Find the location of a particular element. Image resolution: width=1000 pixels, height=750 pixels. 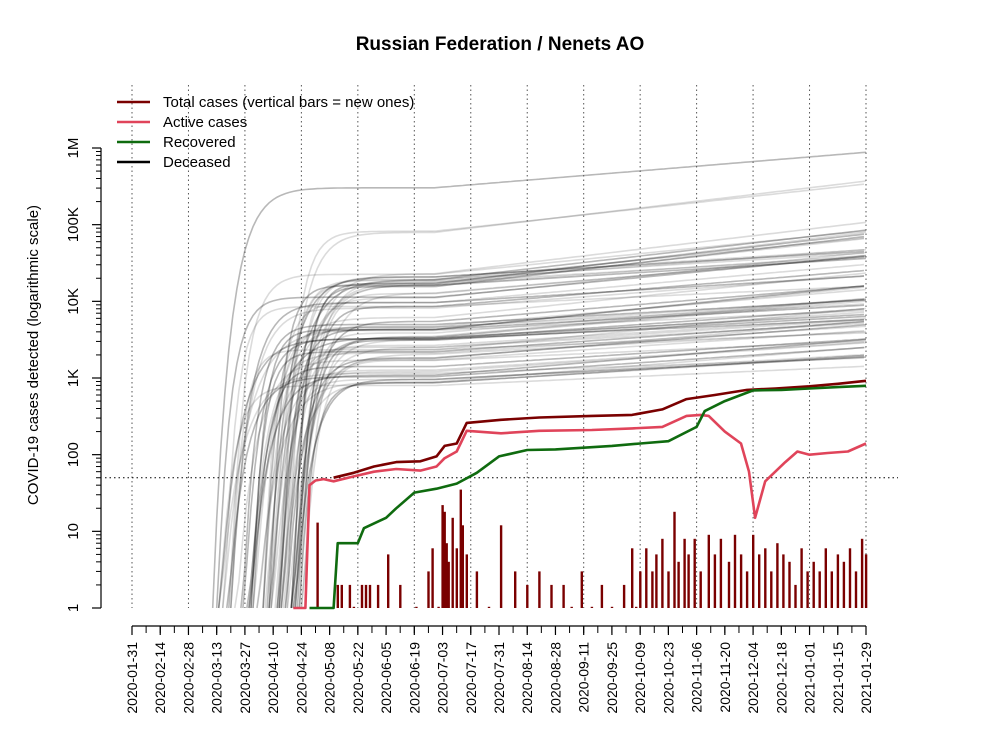

x-tick-label: 2020-10-09 is located at coordinates (640, 678).